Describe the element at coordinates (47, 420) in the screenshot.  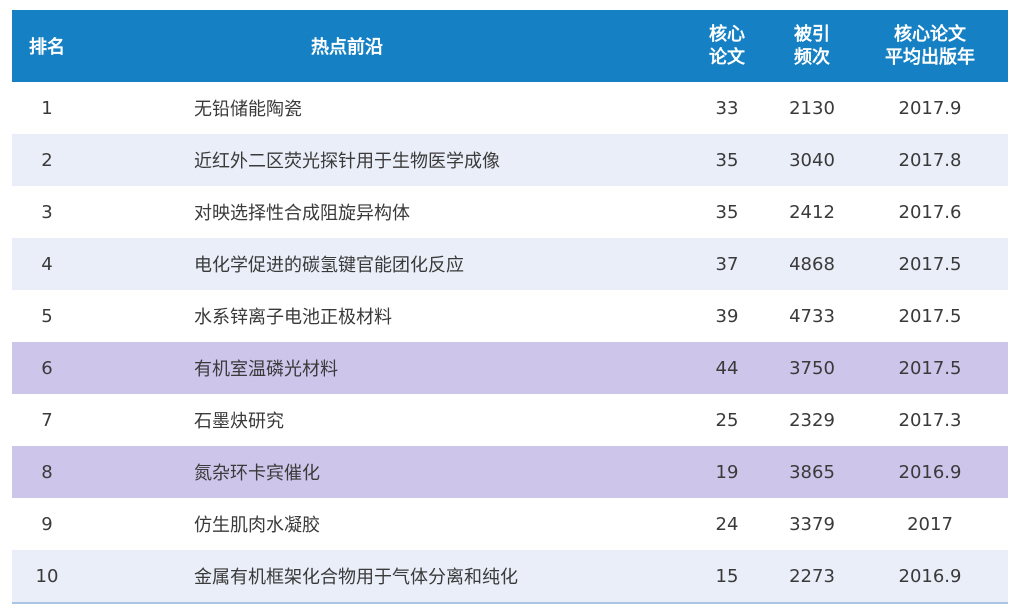
I see `cell-rank: 7` at that location.